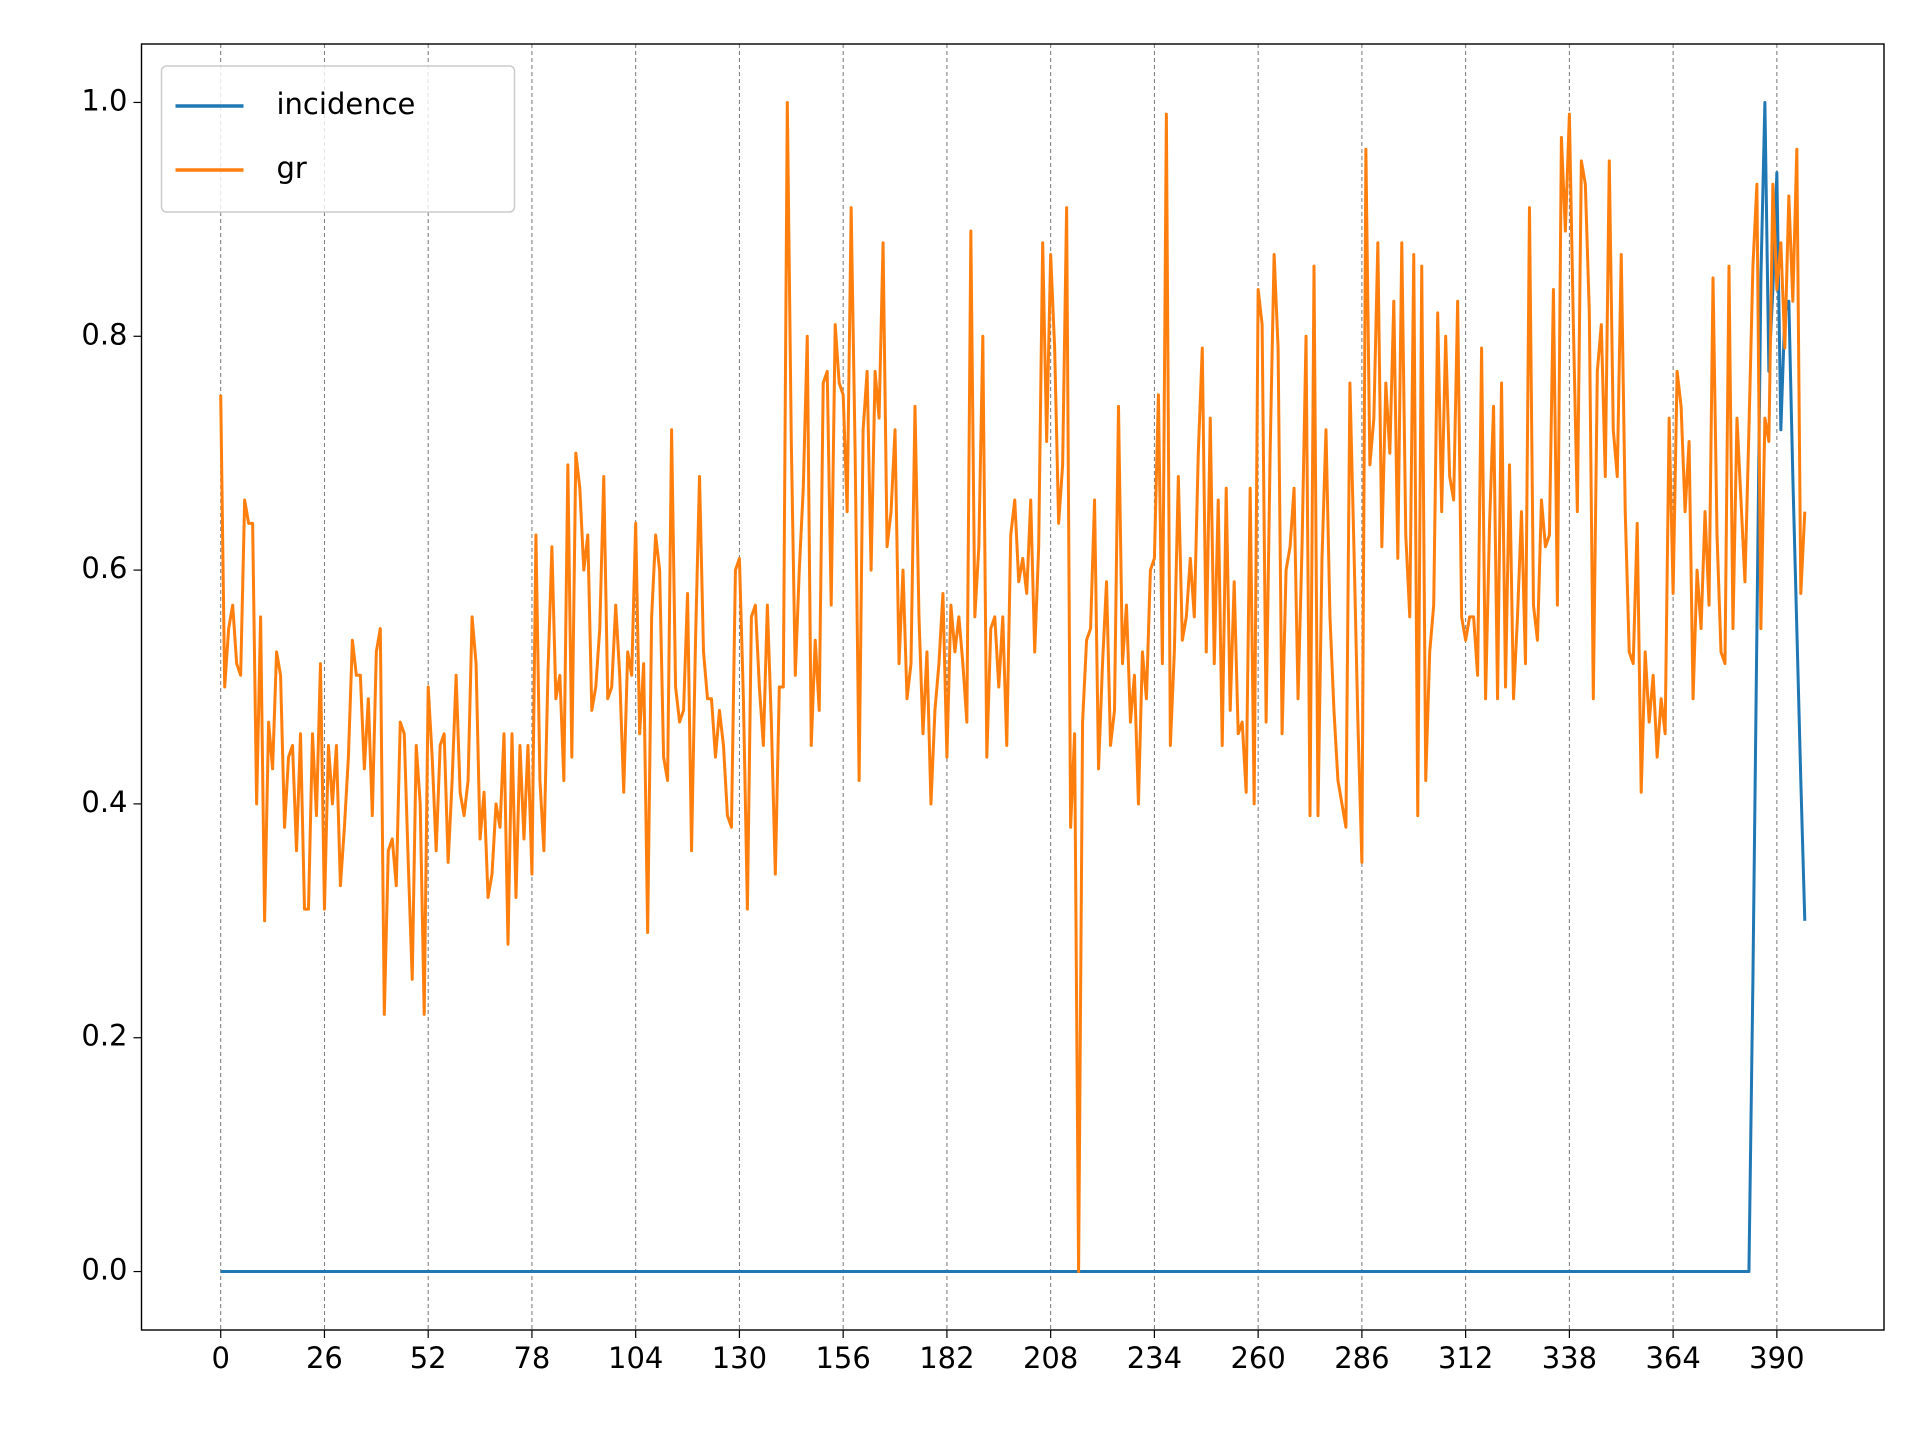 The image size is (1920, 1440). Describe the element at coordinates (428, 1358) in the screenshot. I see `x-tick-label: 52` at that location.